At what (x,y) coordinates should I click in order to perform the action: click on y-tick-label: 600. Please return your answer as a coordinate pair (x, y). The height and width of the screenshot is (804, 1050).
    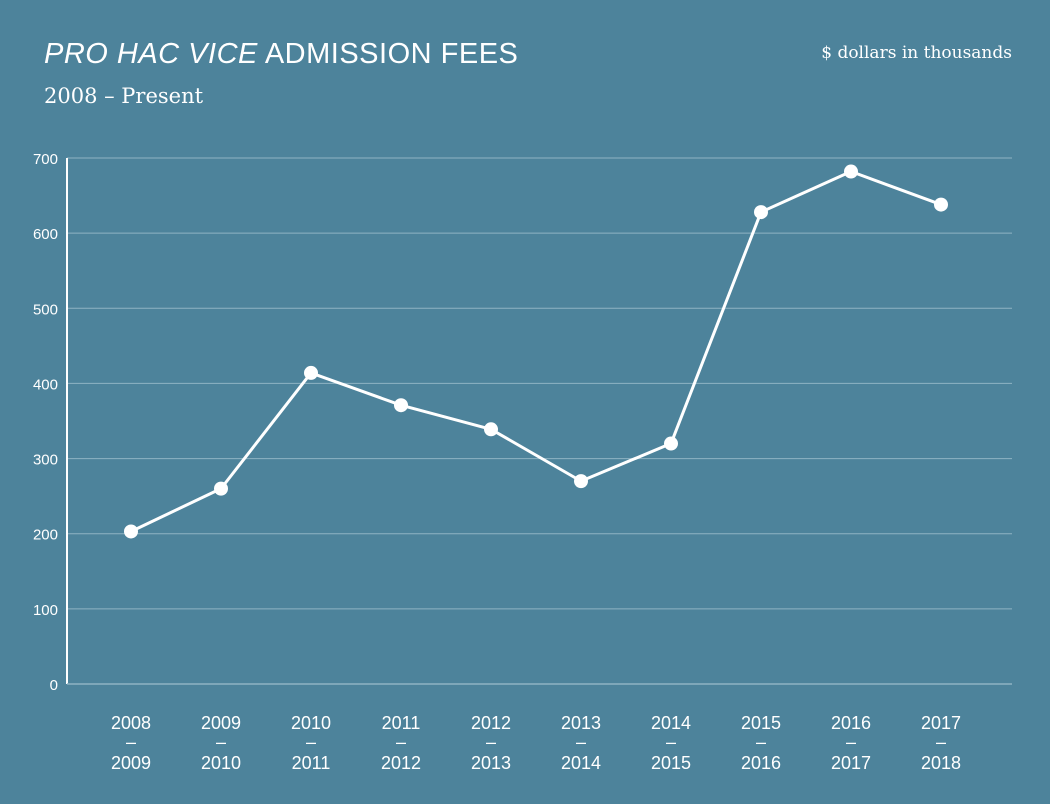
    Looking at the image, I should click on (45, 234).